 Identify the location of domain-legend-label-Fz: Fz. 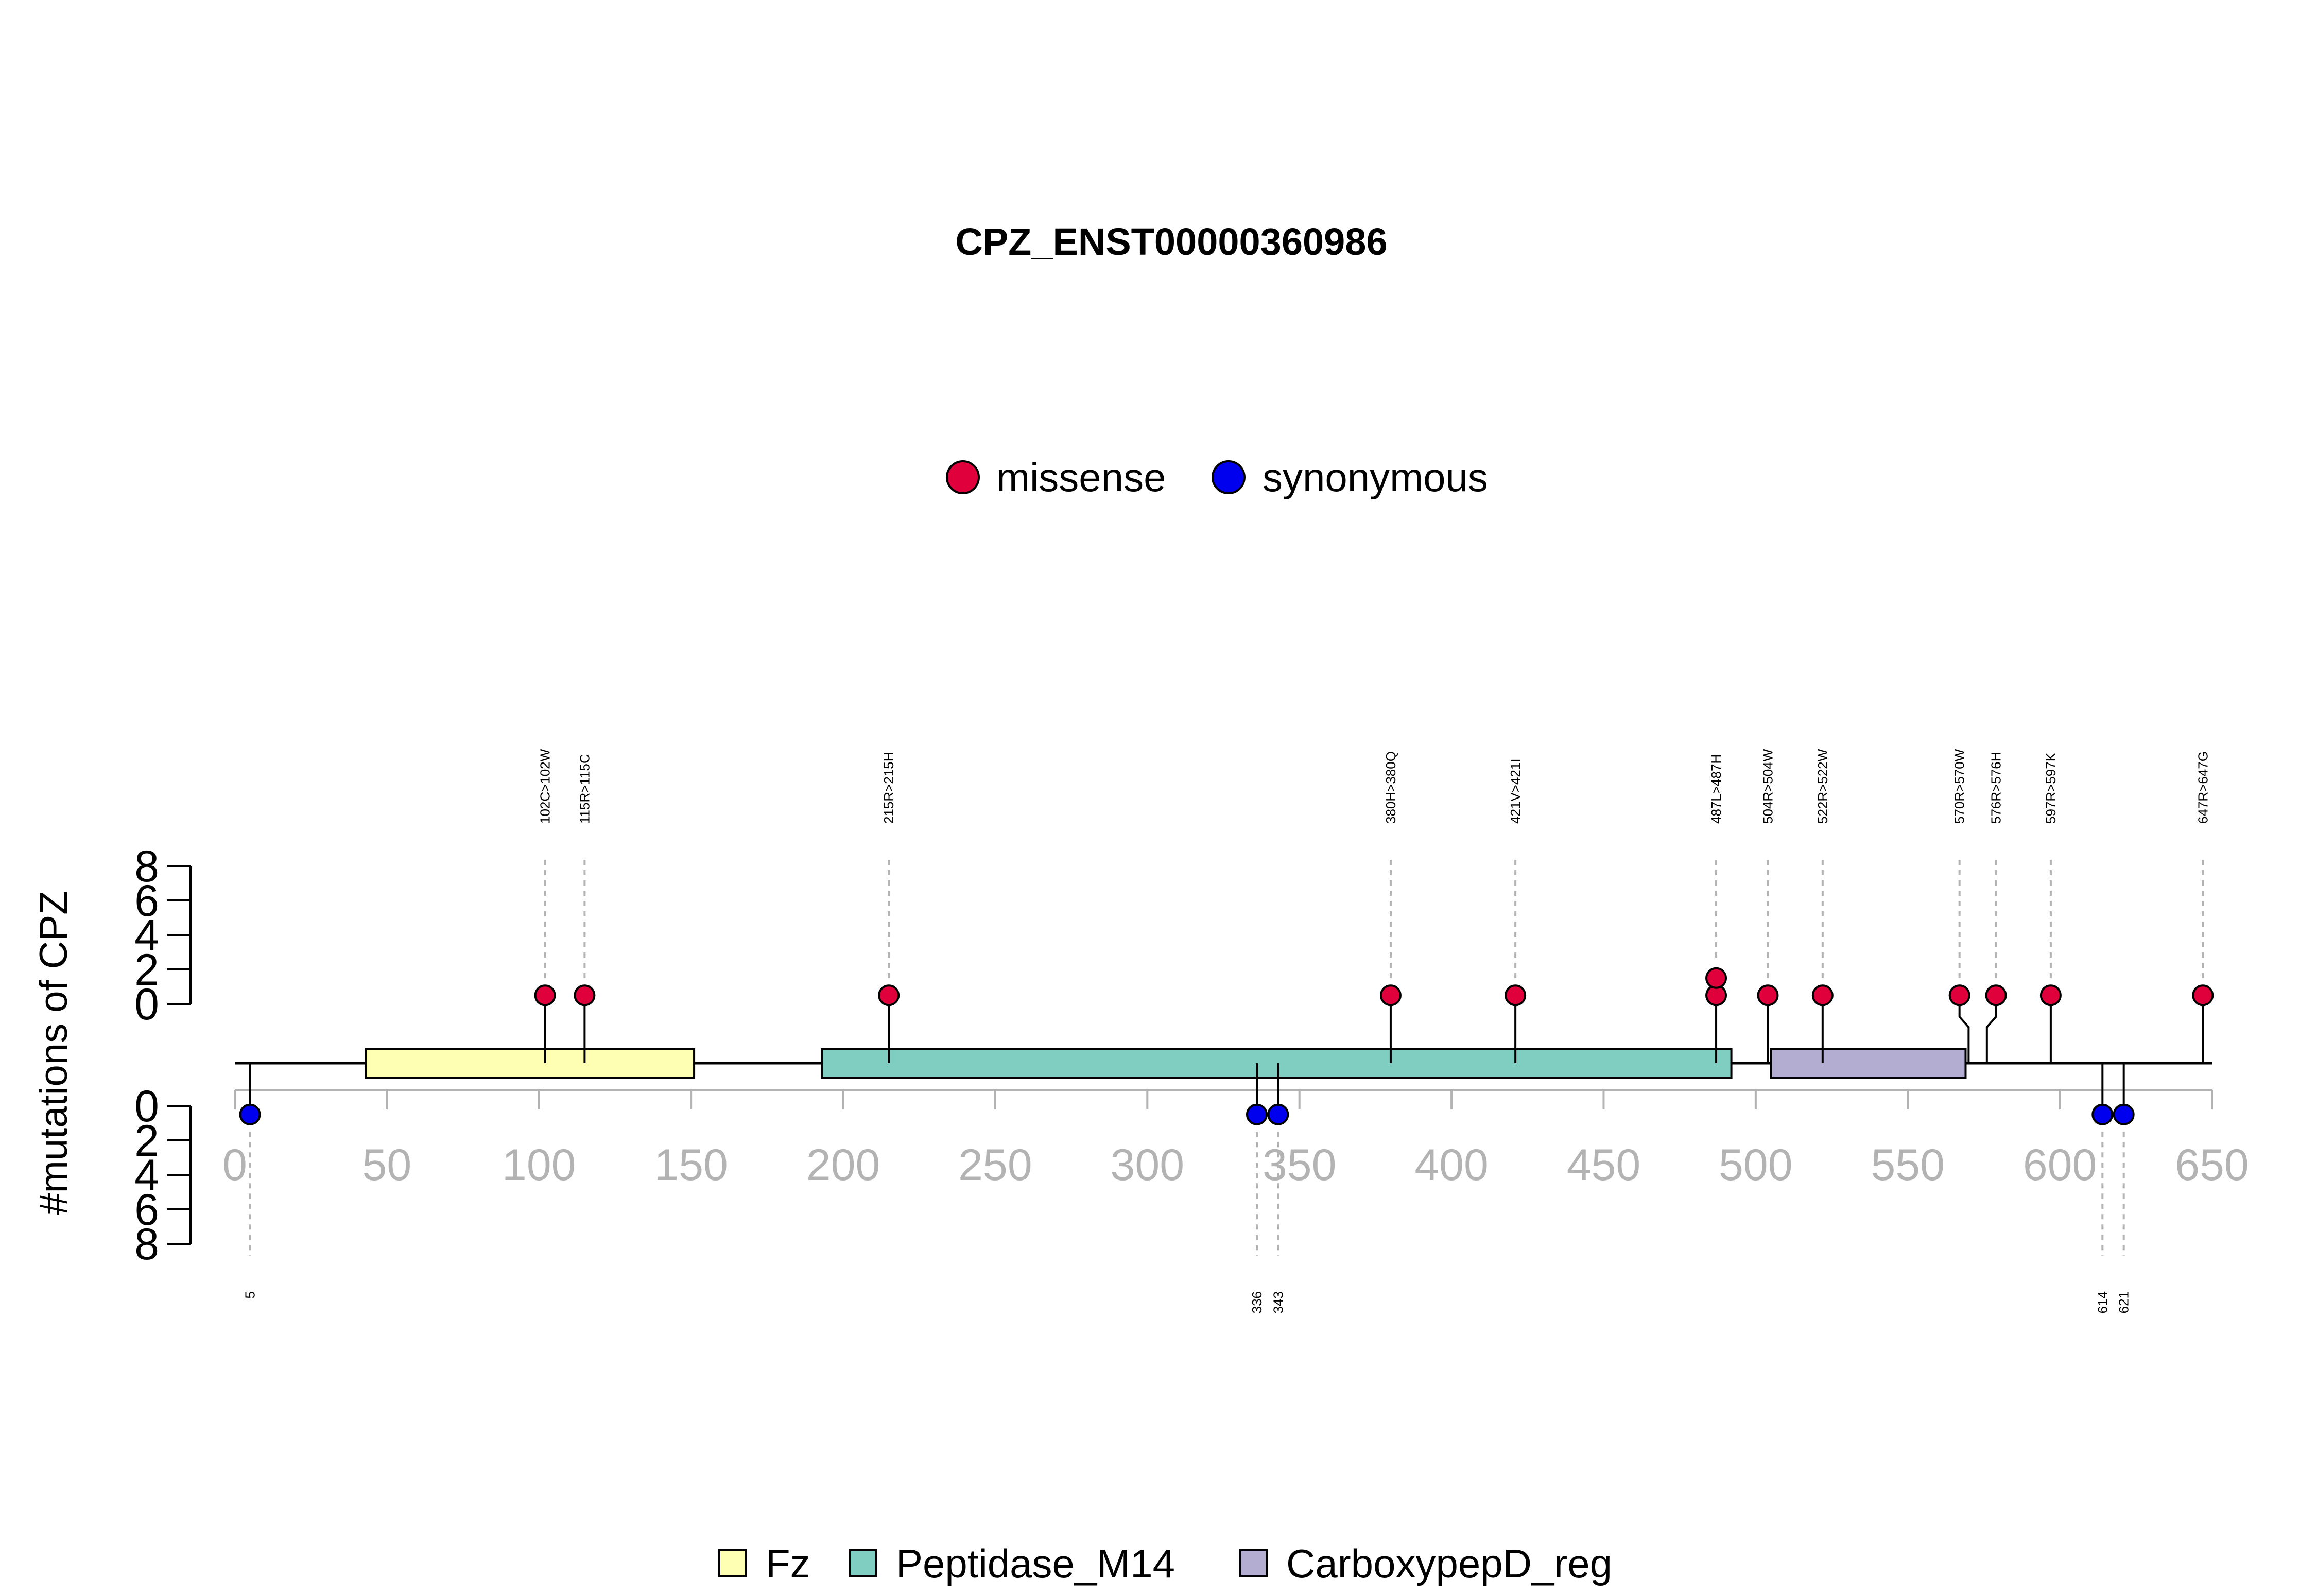
(788, 1564).